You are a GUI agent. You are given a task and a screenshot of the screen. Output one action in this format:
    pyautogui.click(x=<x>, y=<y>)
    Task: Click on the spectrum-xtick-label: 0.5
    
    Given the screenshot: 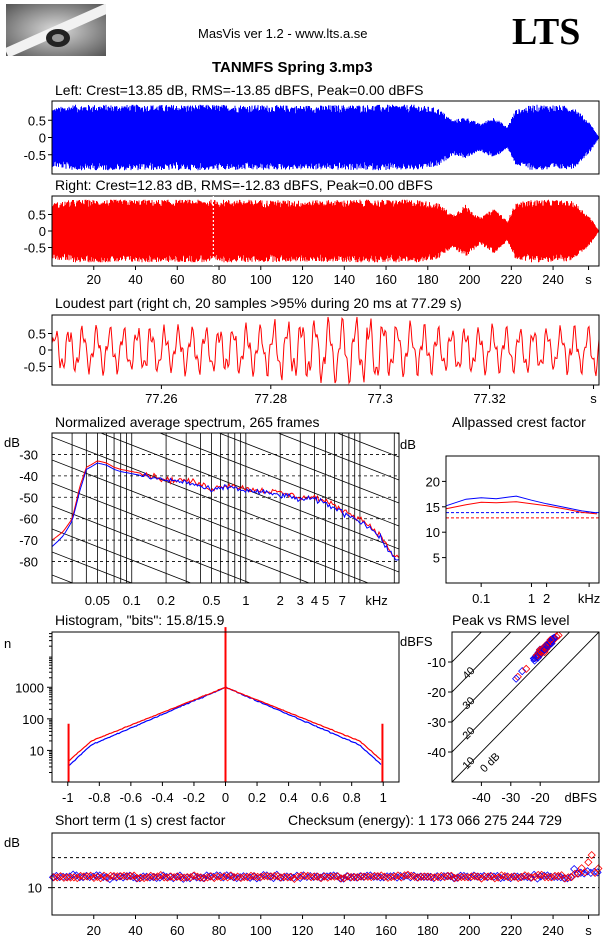 What is the action you would take?
    pyautogui.click(x=211, y=600)
    